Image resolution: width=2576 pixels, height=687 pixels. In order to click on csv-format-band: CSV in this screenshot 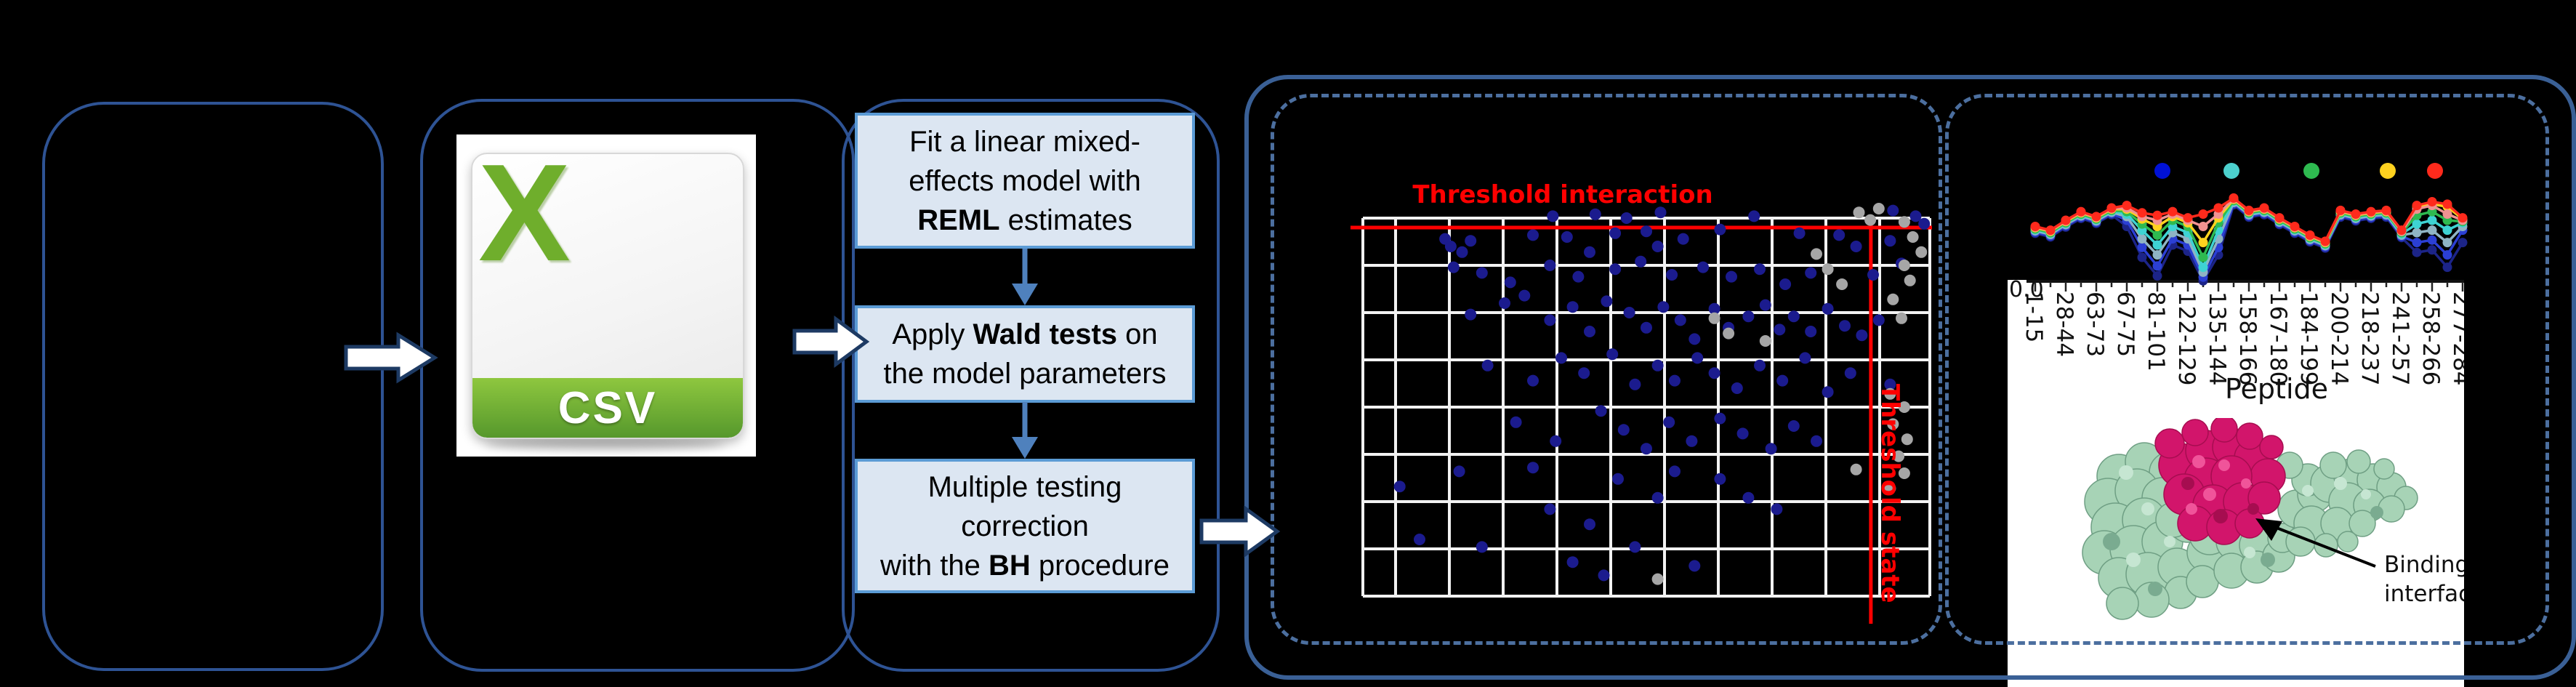, I will do `click(607, 408)`.